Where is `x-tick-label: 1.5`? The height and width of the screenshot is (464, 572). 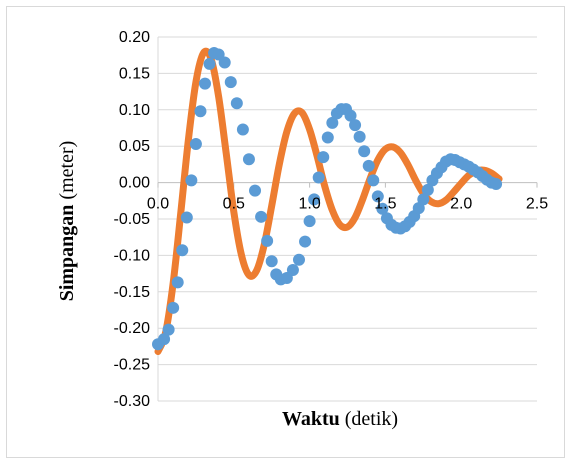 x-tick-label: 1.5 is located at coordinates (385, 204).